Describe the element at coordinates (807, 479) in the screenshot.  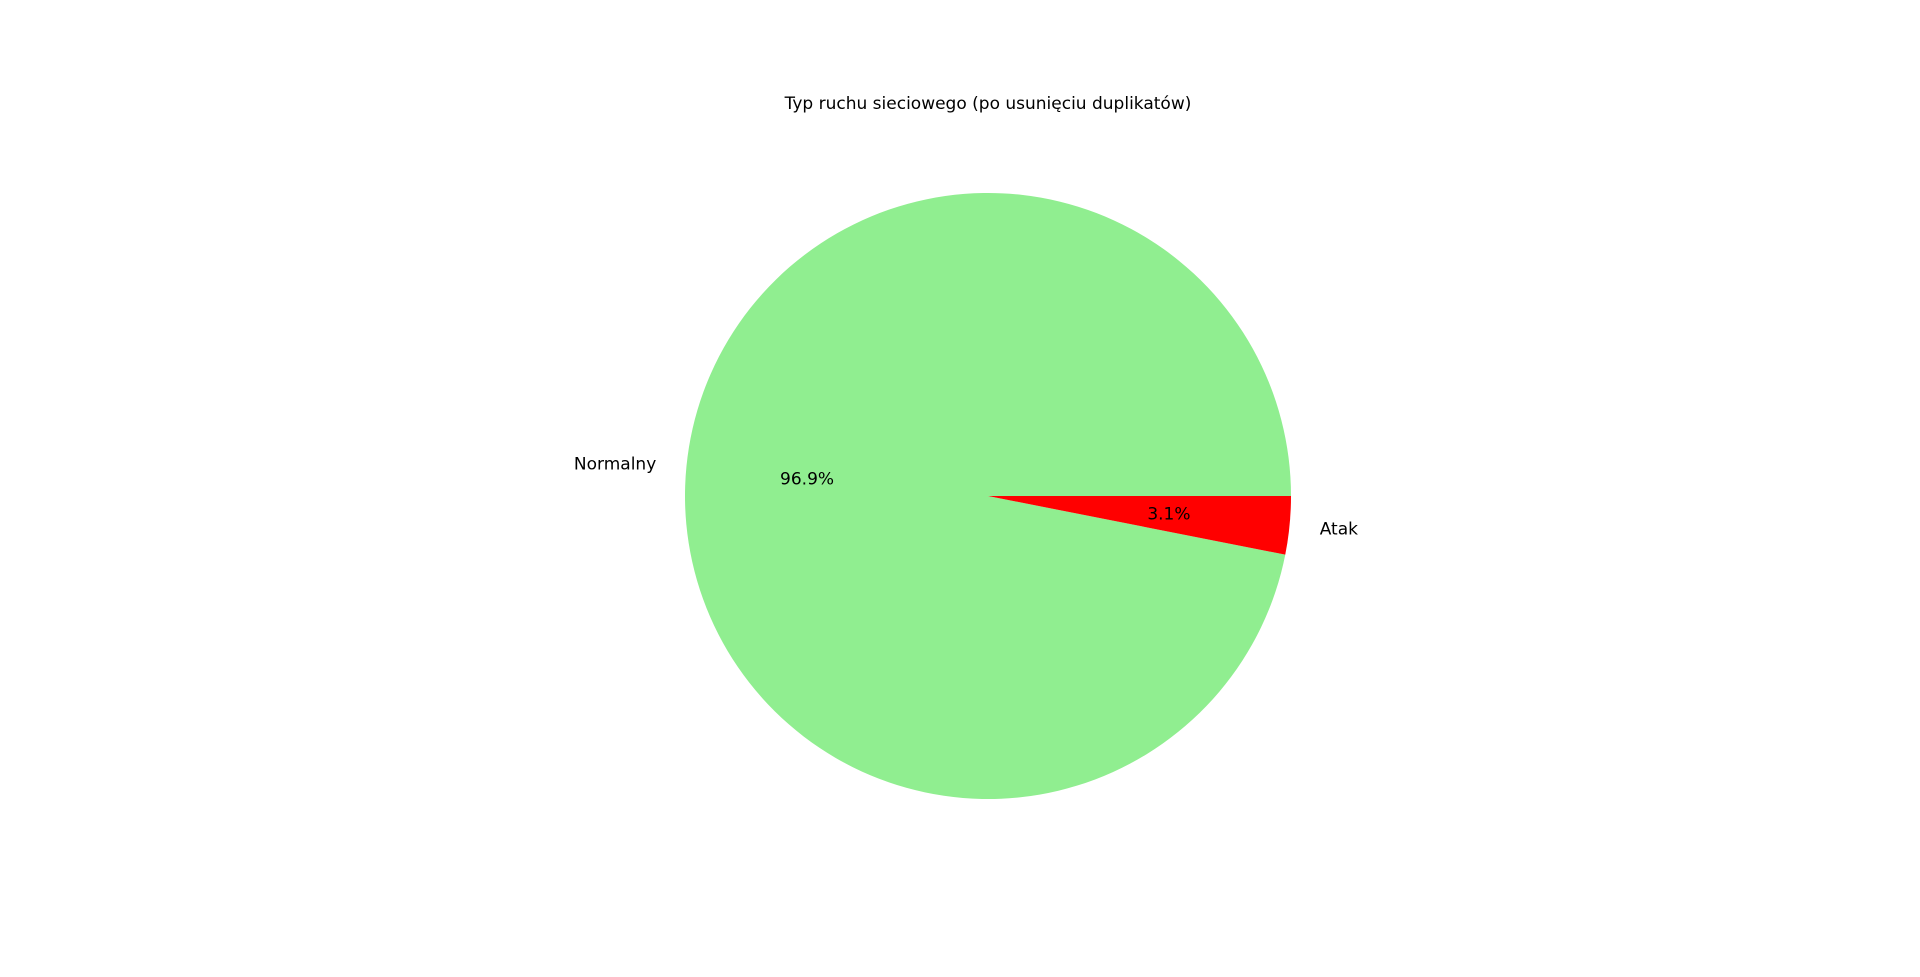
I see `slice-percent-normalny: 96.9%` at that location.